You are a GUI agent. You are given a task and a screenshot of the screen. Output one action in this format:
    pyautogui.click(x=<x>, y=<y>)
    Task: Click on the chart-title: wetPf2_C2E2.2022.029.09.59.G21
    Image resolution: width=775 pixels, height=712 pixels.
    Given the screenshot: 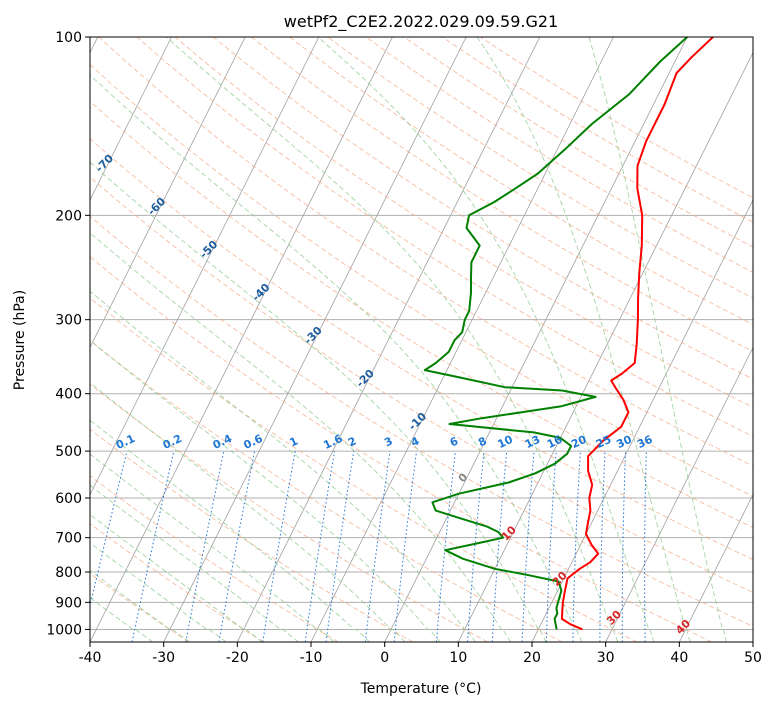 What is the action you would take?
    pyautogui.click(x=421, y=22)
    